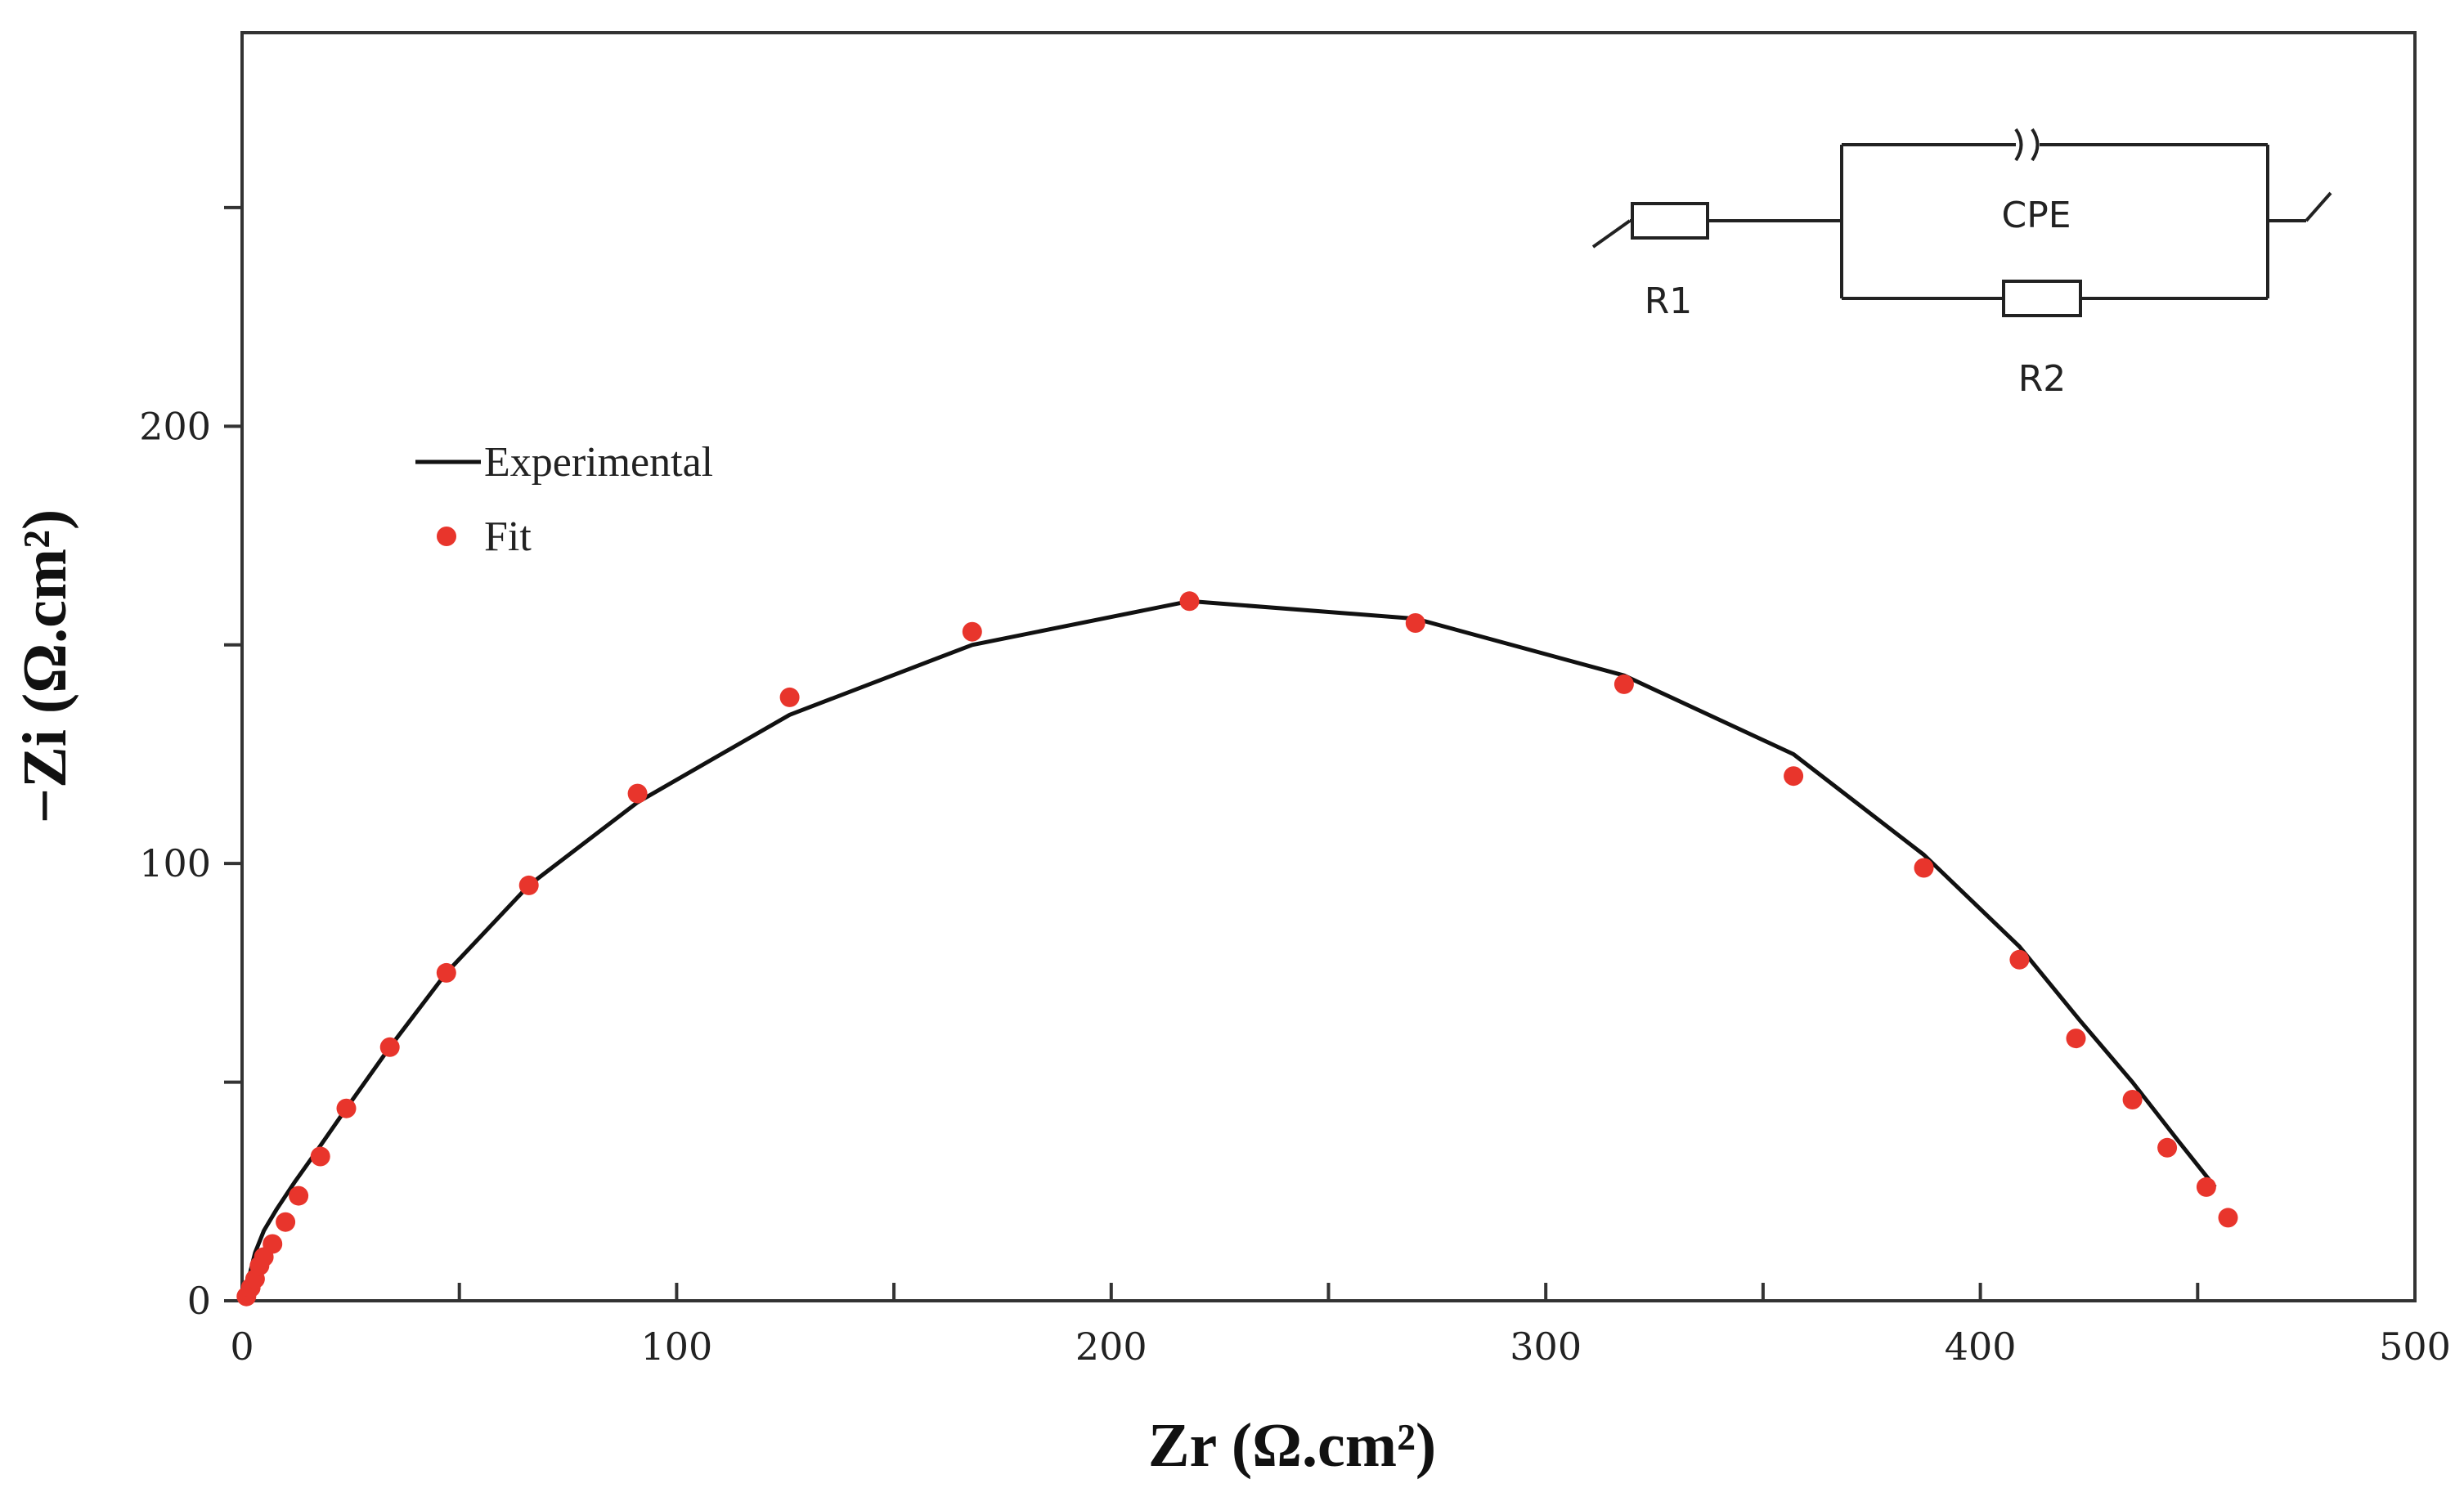  What do you see at coordinates (199, 1301) in the screenshot?
I see `y-tick-label-0: 0` at bounding box center [199, 1301].